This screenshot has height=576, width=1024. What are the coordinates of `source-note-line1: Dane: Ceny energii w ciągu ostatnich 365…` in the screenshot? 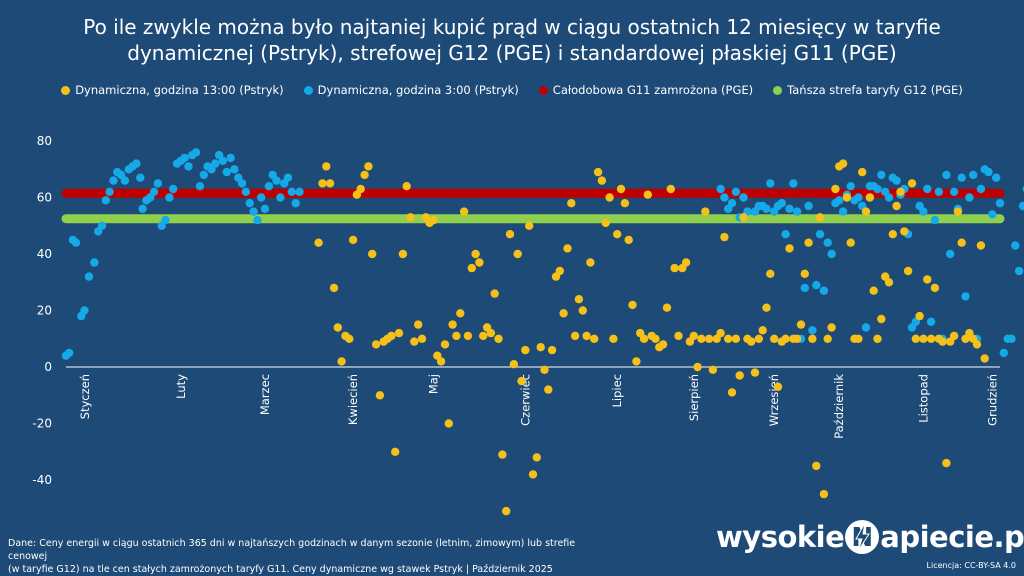 It's located at (292, 550).